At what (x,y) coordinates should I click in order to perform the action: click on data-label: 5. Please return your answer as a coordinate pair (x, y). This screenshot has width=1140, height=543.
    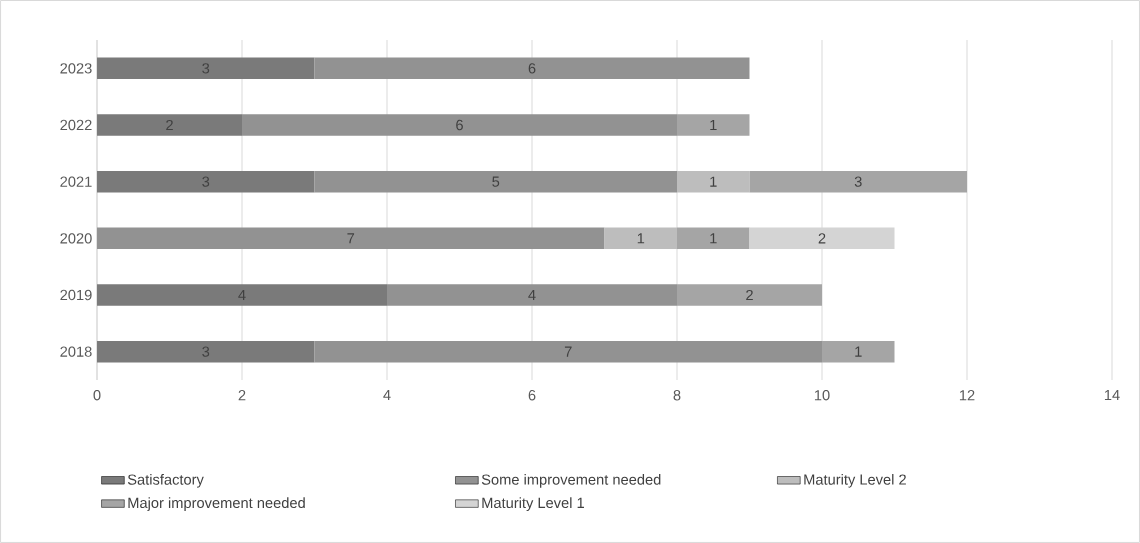
    Looking at the image, I should click on (496, 181).